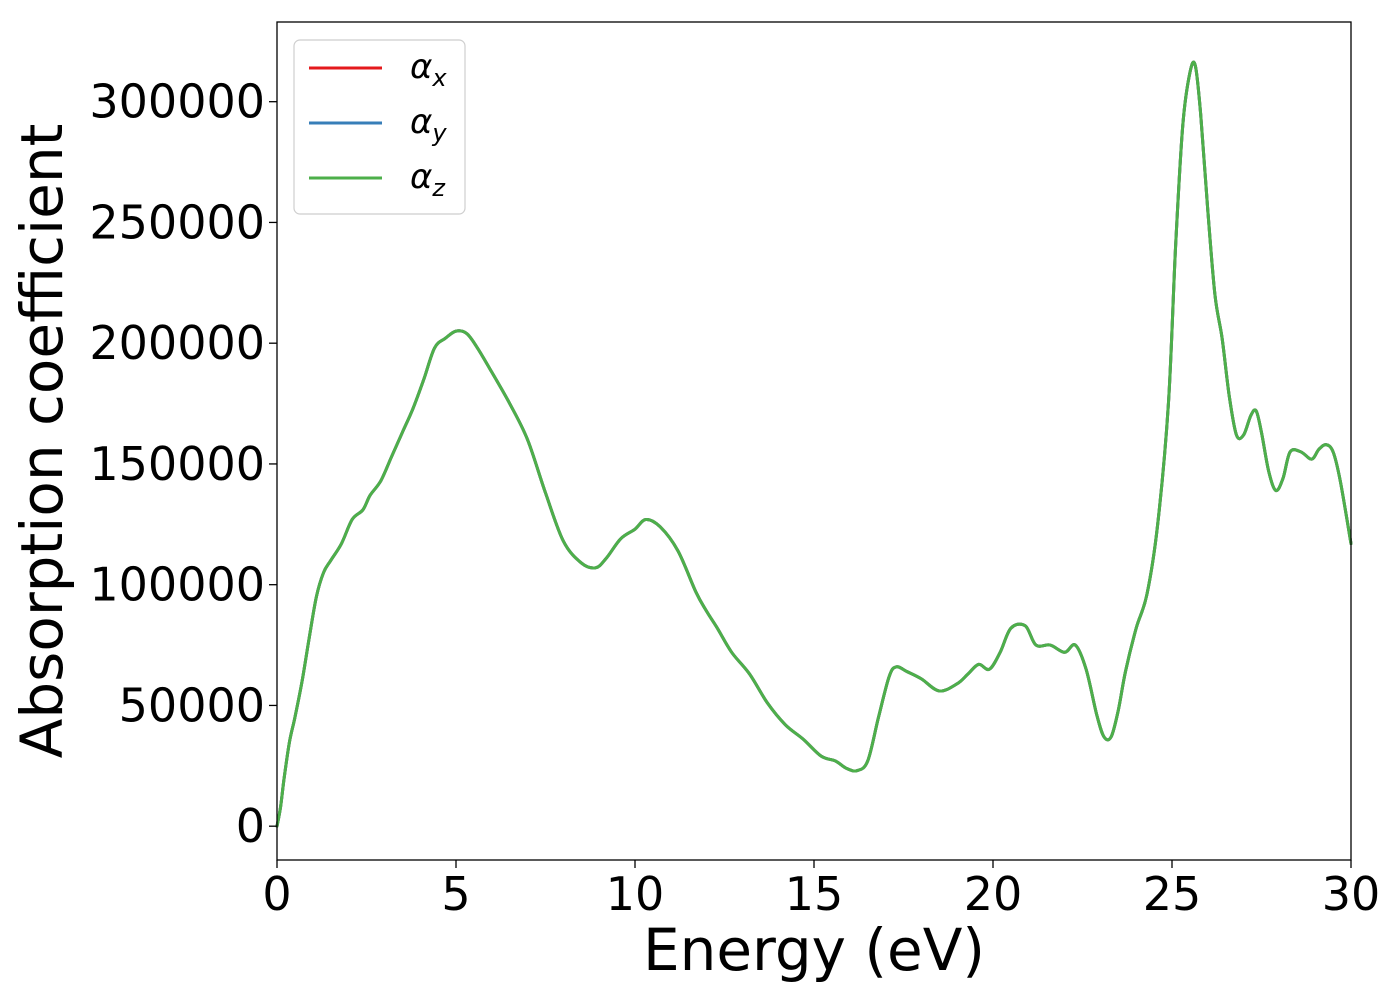 The height and width of the screenshot is (1000, 1400). I want to click on y-ticks: 0 50000 100000 150000 200000 250000 300000, so click(183, 464).